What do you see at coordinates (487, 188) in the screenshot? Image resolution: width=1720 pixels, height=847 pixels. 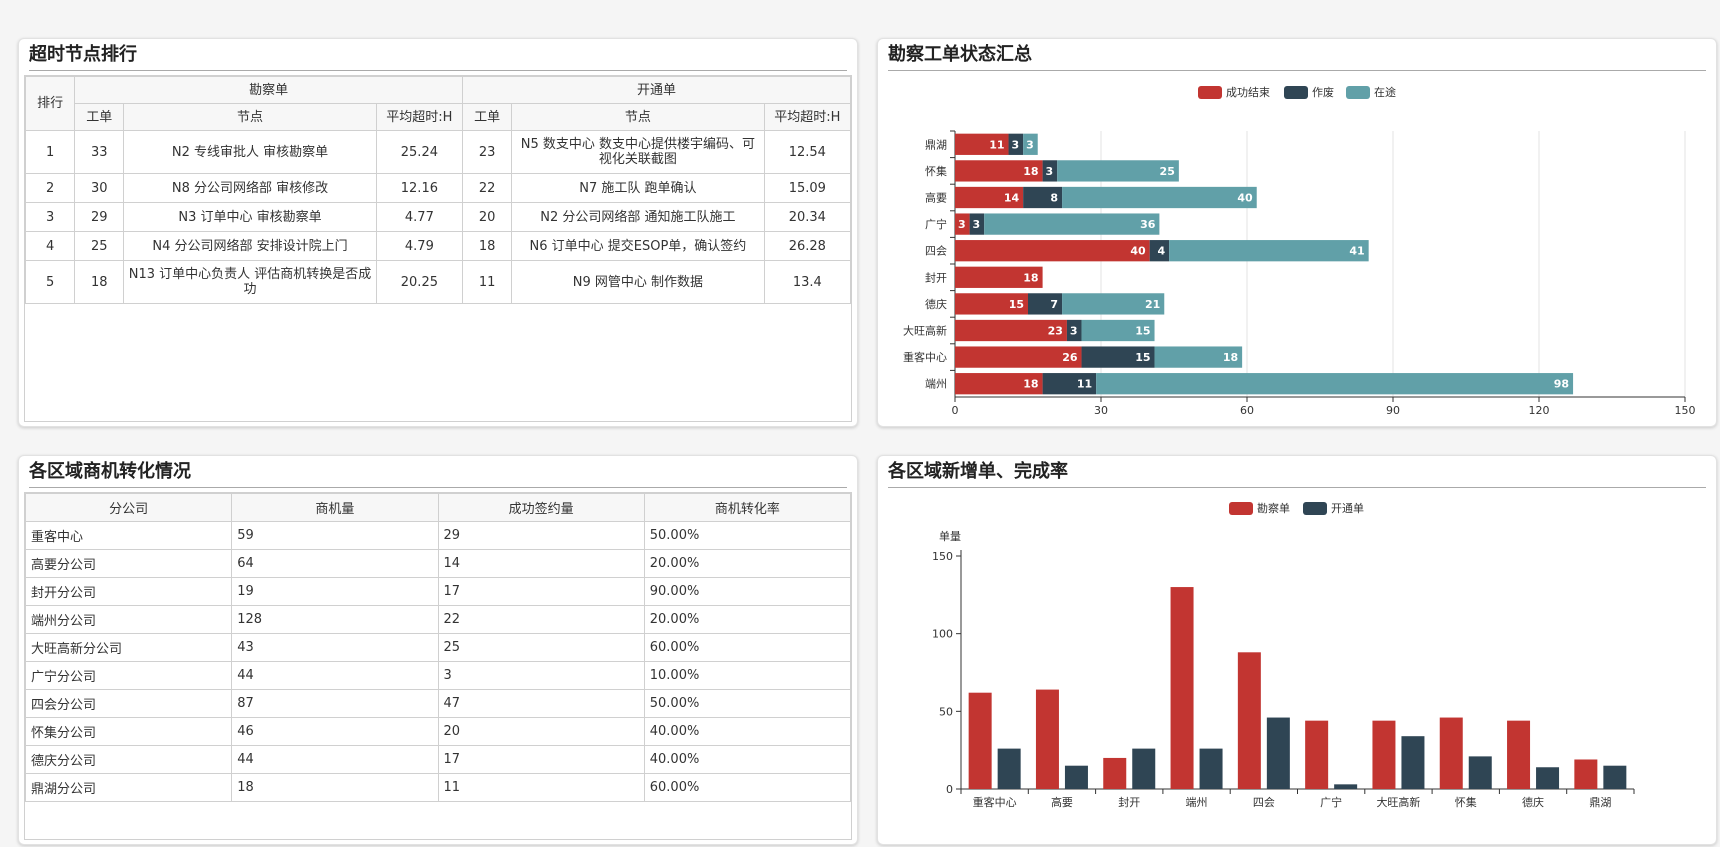 I see `open-orders-cell: 22` at bounding box center [487, 188].